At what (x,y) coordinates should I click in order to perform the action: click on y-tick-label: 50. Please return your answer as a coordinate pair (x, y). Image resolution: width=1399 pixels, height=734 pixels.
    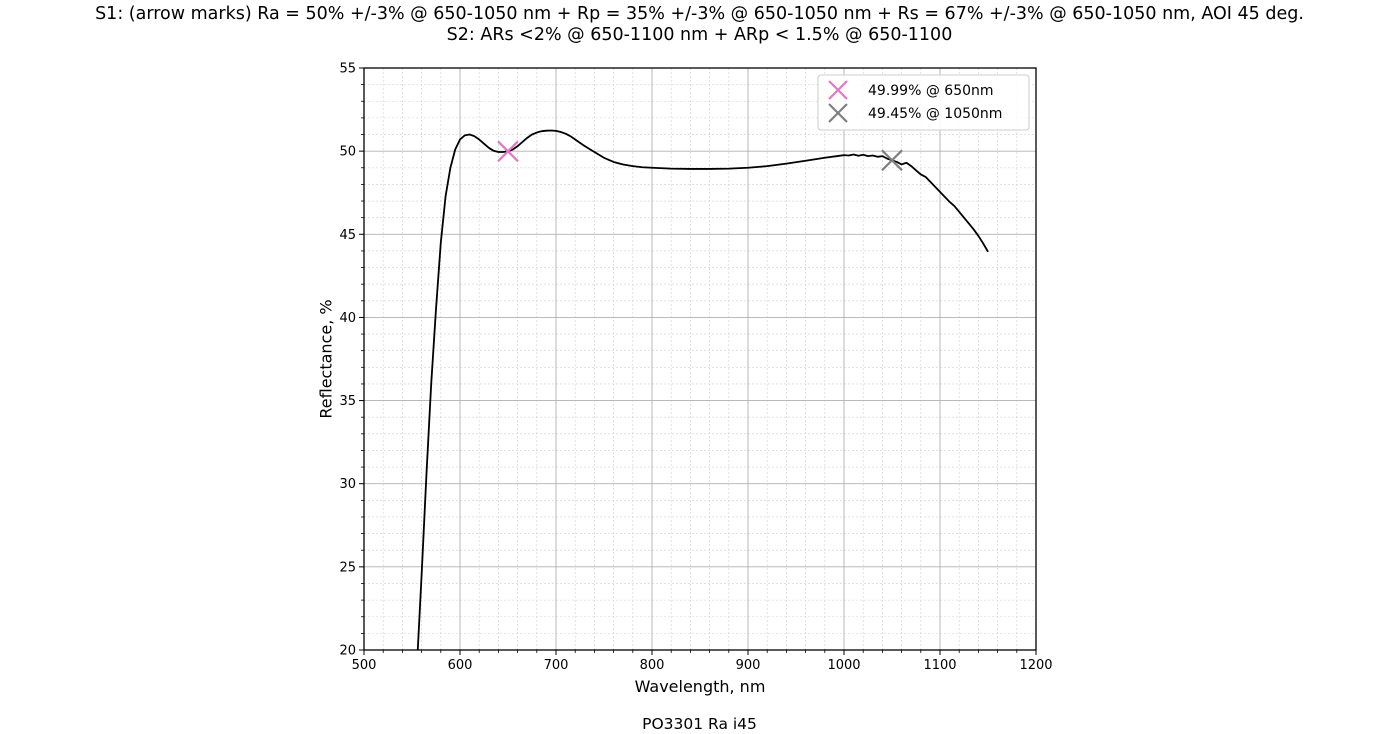
    Looking at the image, I should click on (347, 152).